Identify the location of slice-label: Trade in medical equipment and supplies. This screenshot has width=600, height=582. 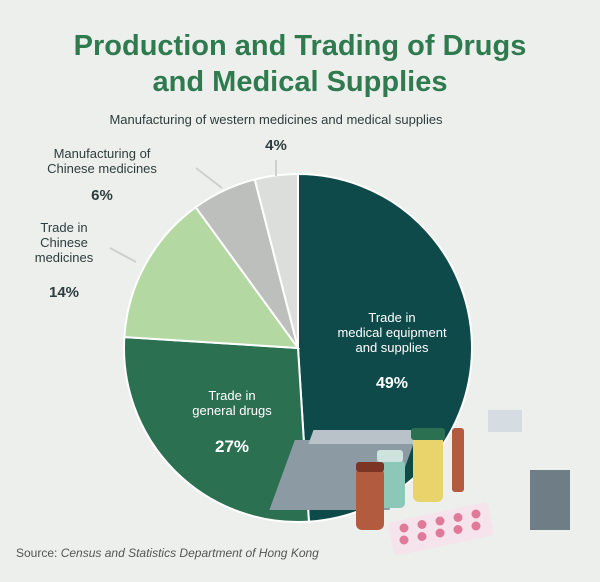
(392, 332).